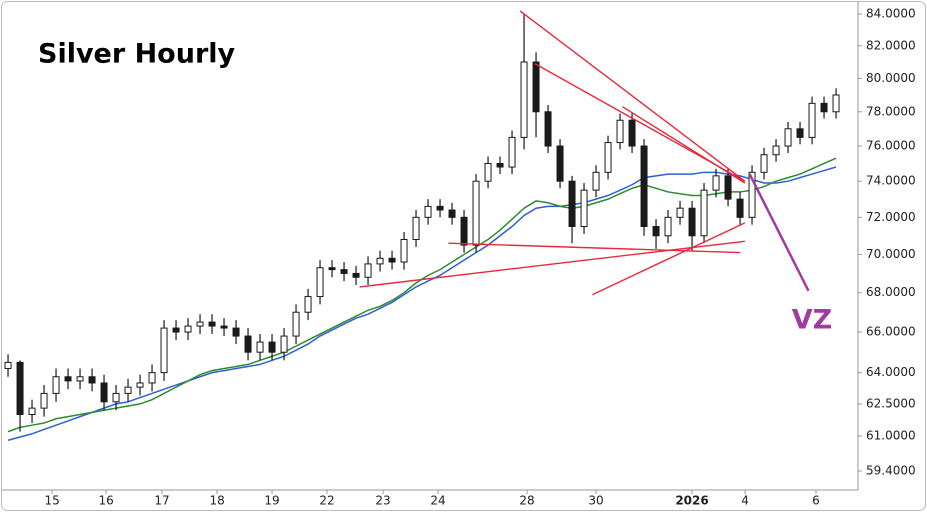 This screenshot has width=927, height=512. I want to click on y-tick-label: 66.0000, so click(891, 332).